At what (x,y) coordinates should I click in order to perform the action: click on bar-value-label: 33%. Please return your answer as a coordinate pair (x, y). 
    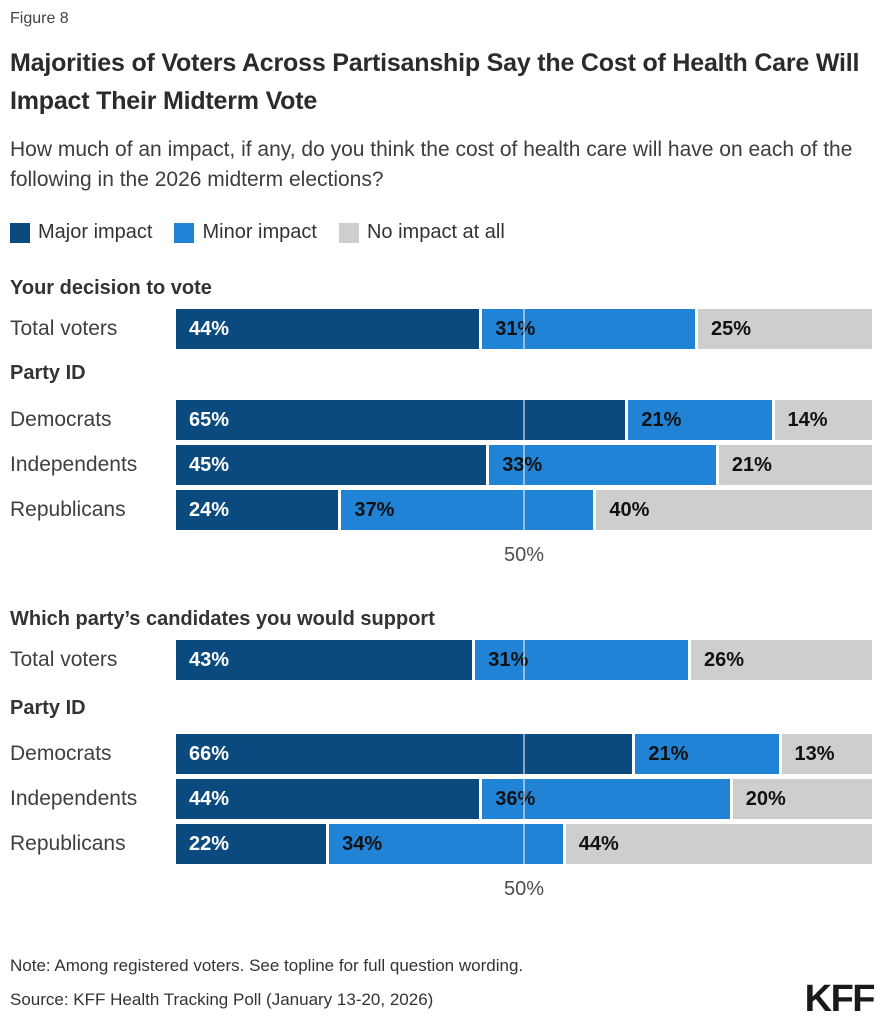
    Looking at the image, I should click on (515, 465).